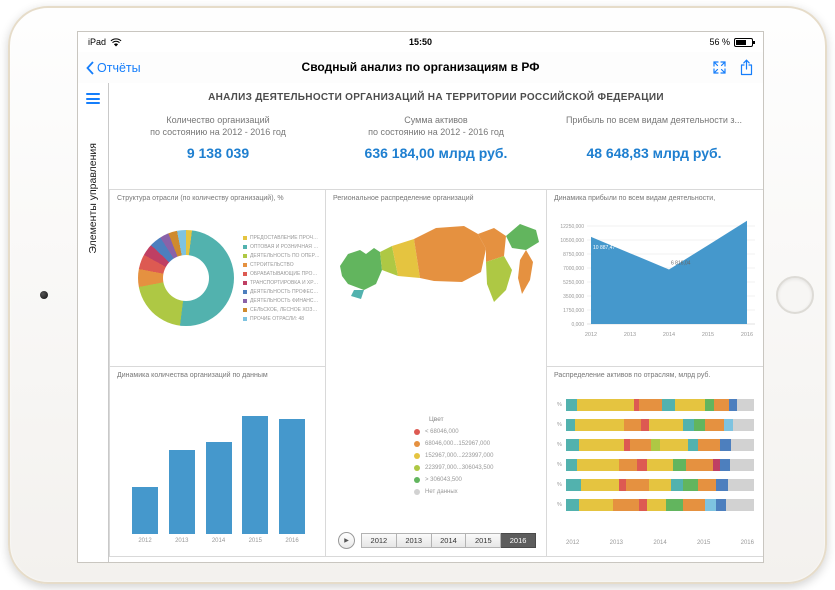 This screenshot has height=590, width=835. What do you see at coordinates (708, 335) in the screenshot?
I see `x-tick-label: 2015` at bounding box center [708, 335].